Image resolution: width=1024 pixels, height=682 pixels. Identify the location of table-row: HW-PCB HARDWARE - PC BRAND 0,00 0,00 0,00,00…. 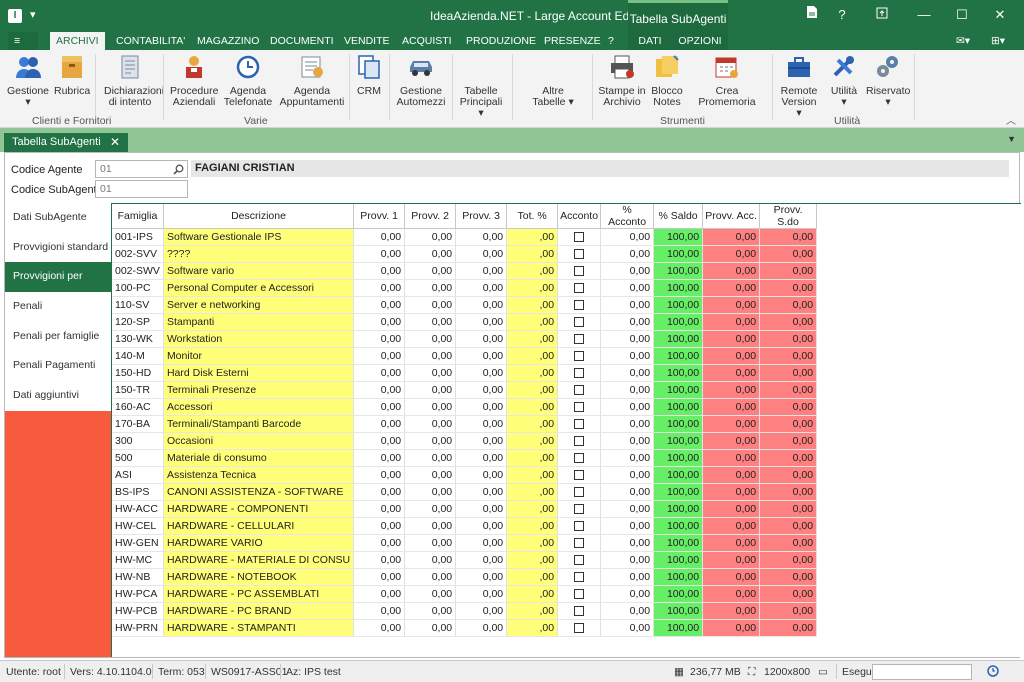
(465, 611).